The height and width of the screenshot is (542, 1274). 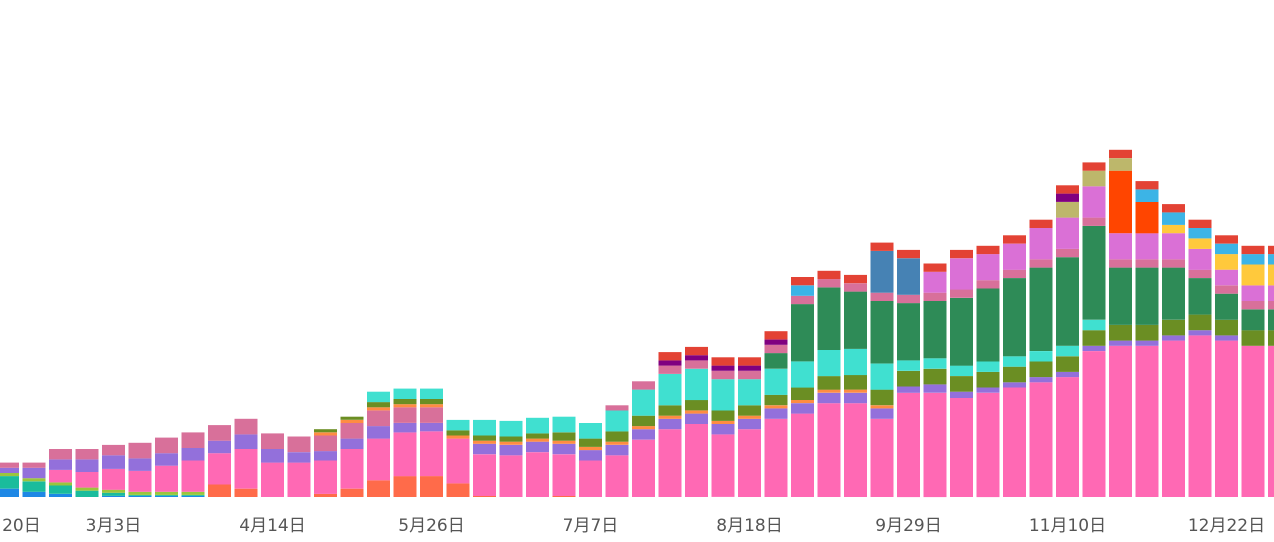 What do you see at coordinates (749, 526) in the screenshot?
I see `x-tick-label: 8月18日` at bounding box center [749, 526].